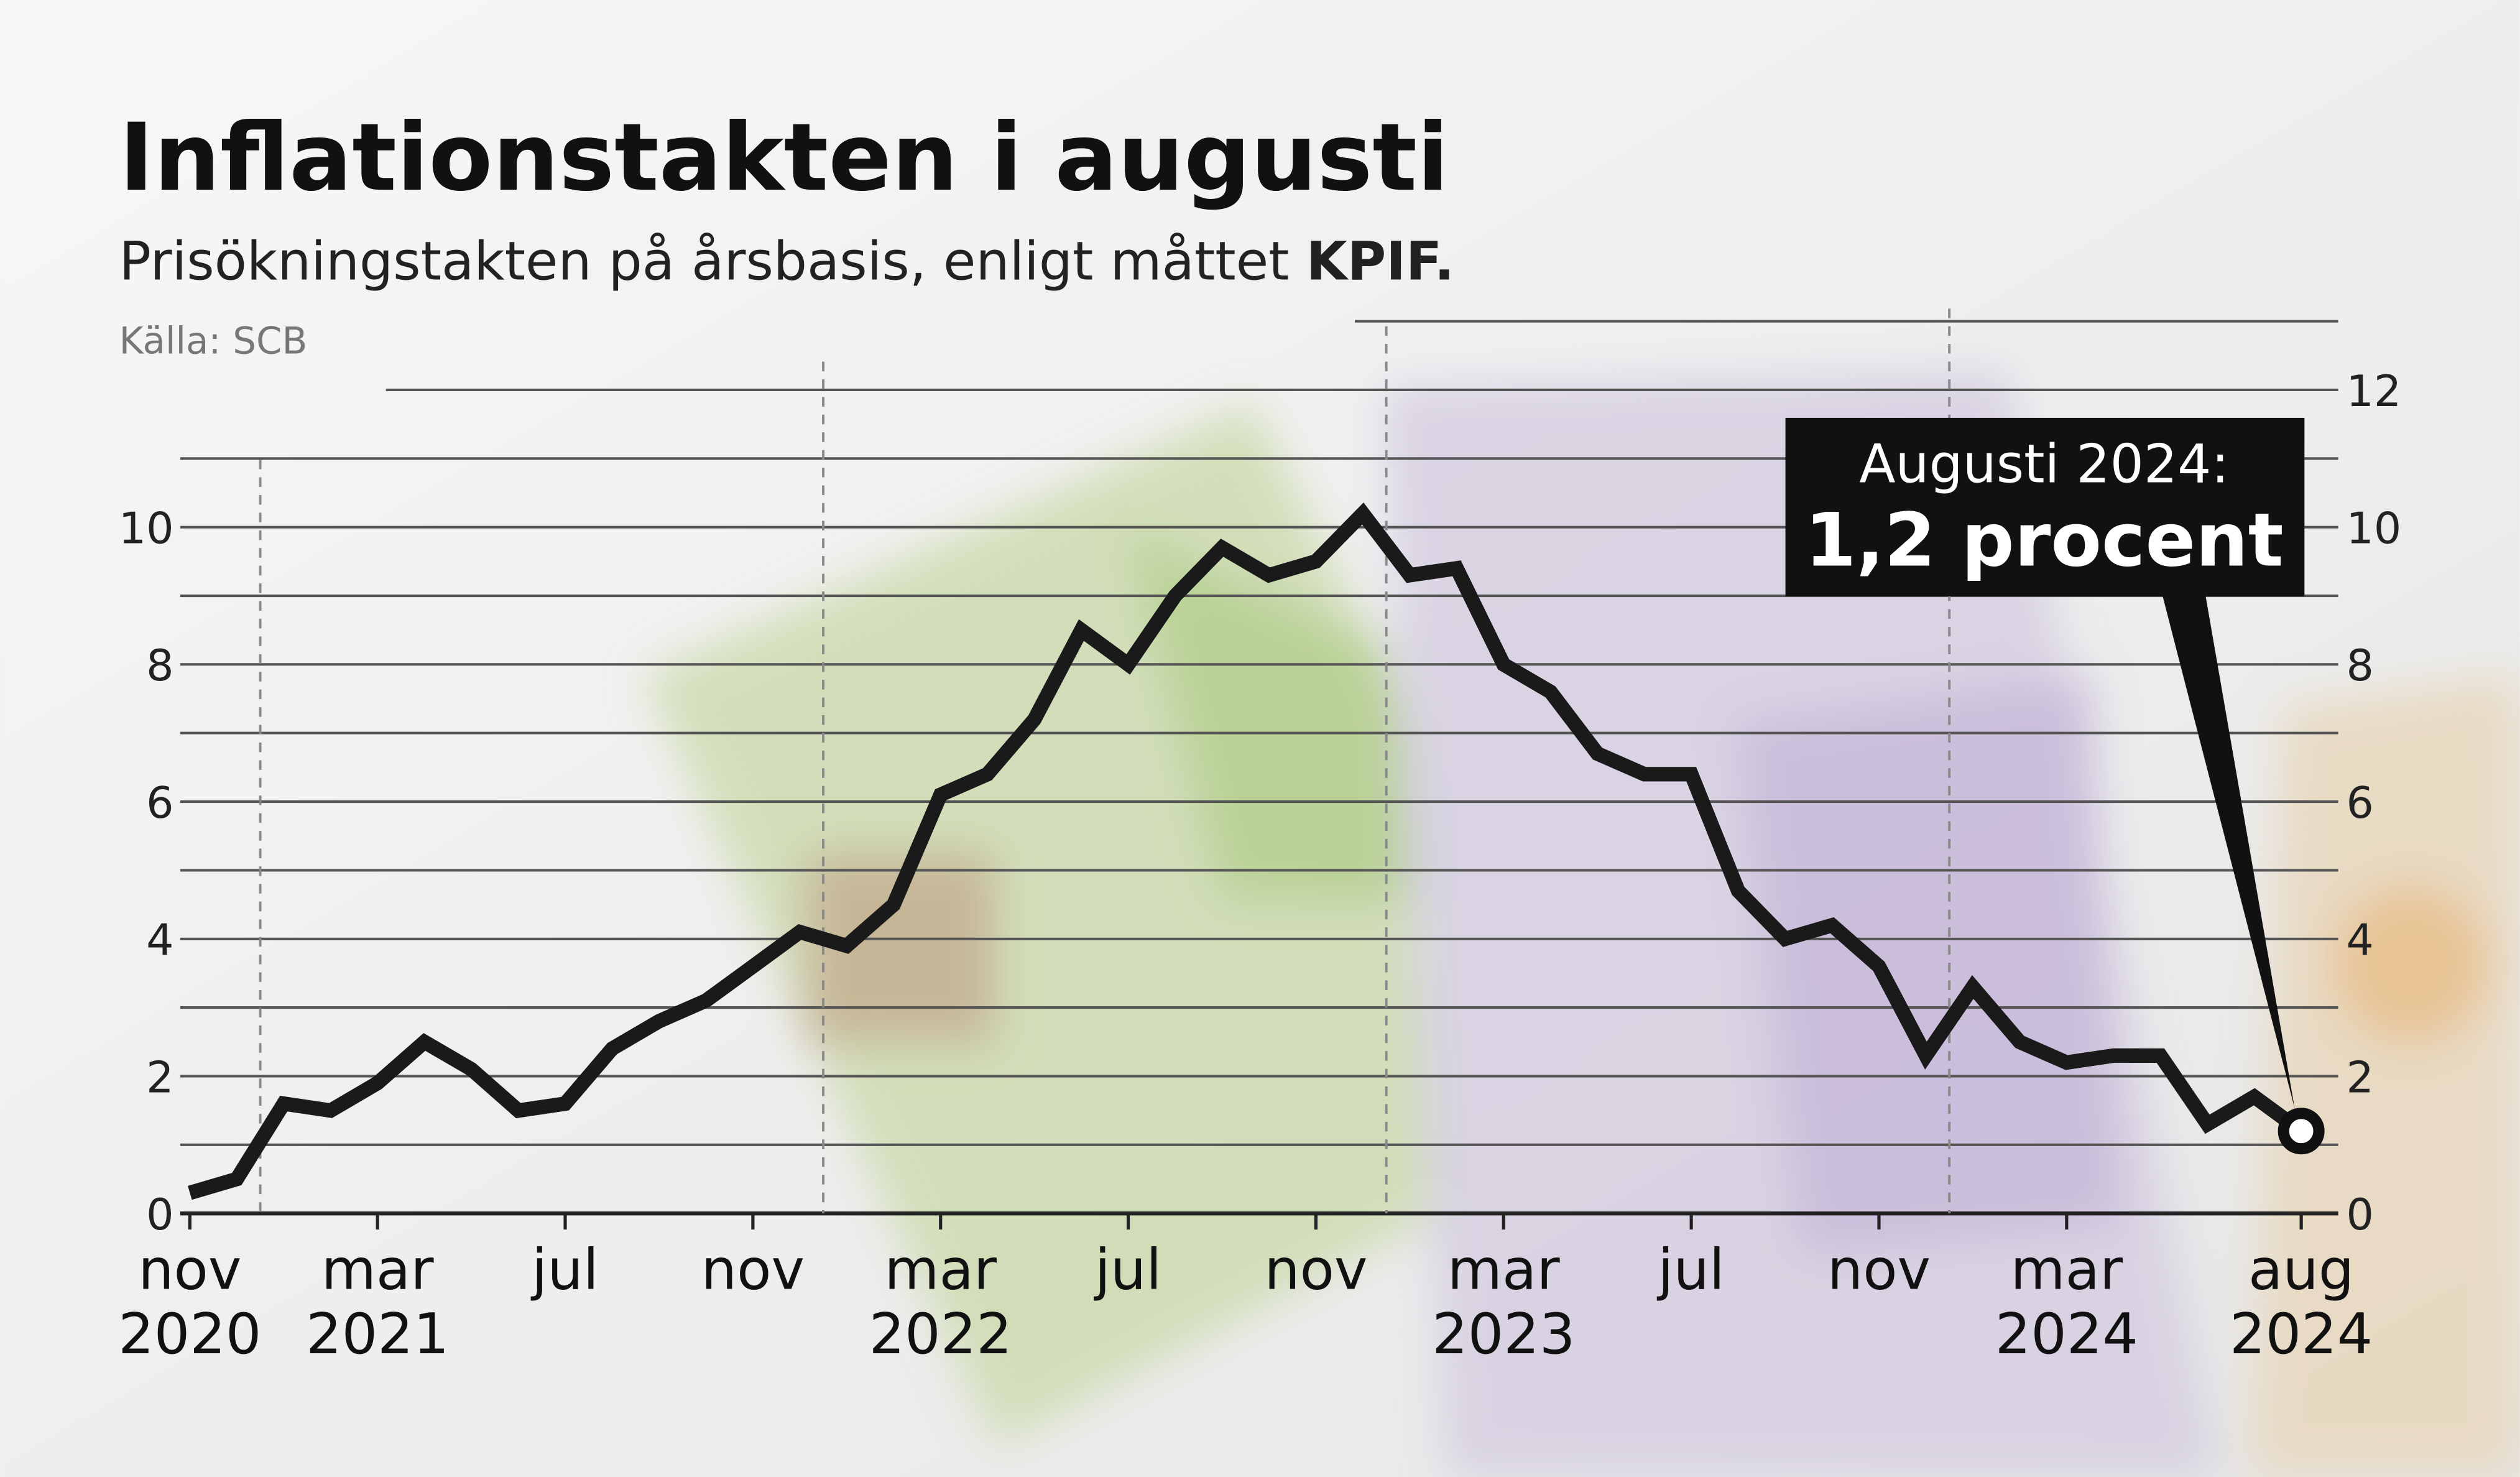 The height and width of the screenshot is (1477, 2520). I want to click on callout-box, so click(2045, 507).